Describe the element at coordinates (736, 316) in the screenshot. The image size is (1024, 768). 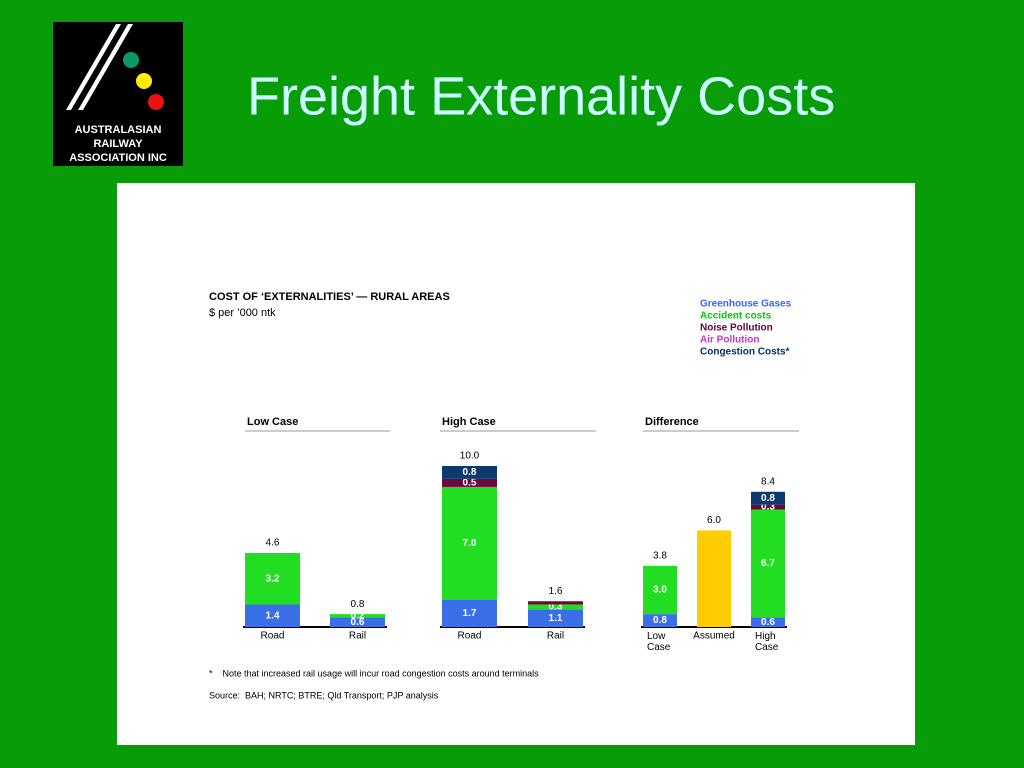
I see `legend-entry: Accident costs` at that location.